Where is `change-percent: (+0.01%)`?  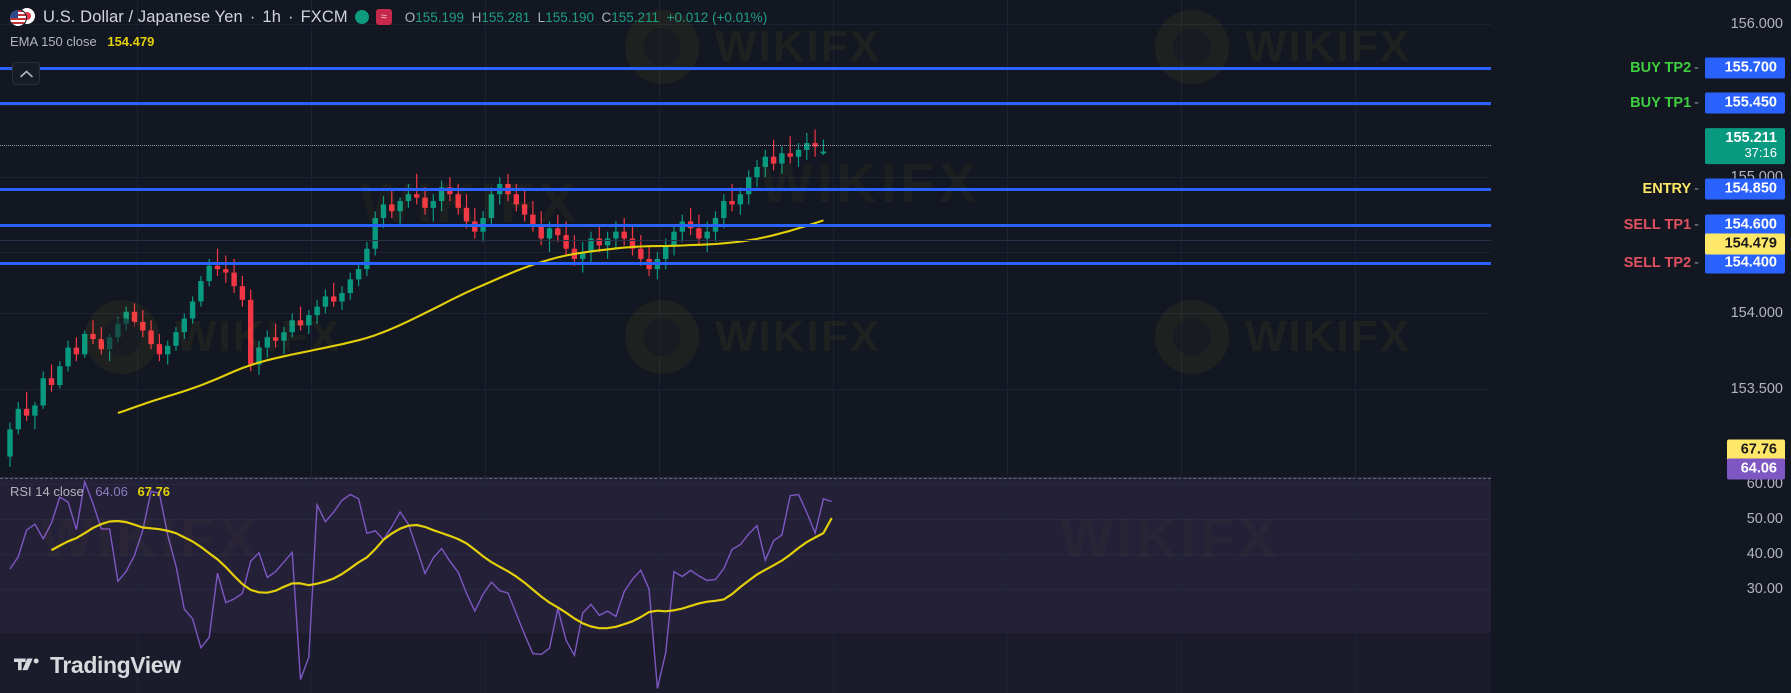 change-percent: (+0.01%) is located at coordinates (740, 17).